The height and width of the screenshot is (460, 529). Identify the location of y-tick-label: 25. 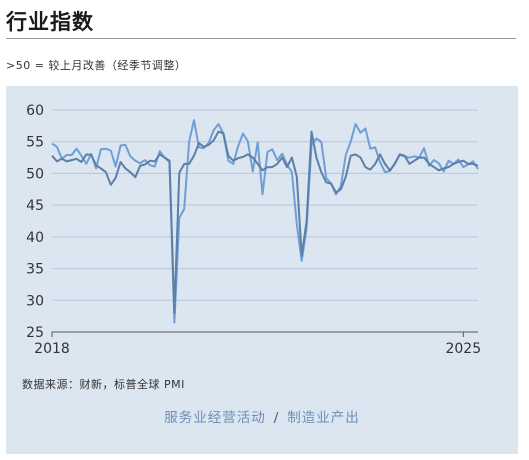
(35, 333).